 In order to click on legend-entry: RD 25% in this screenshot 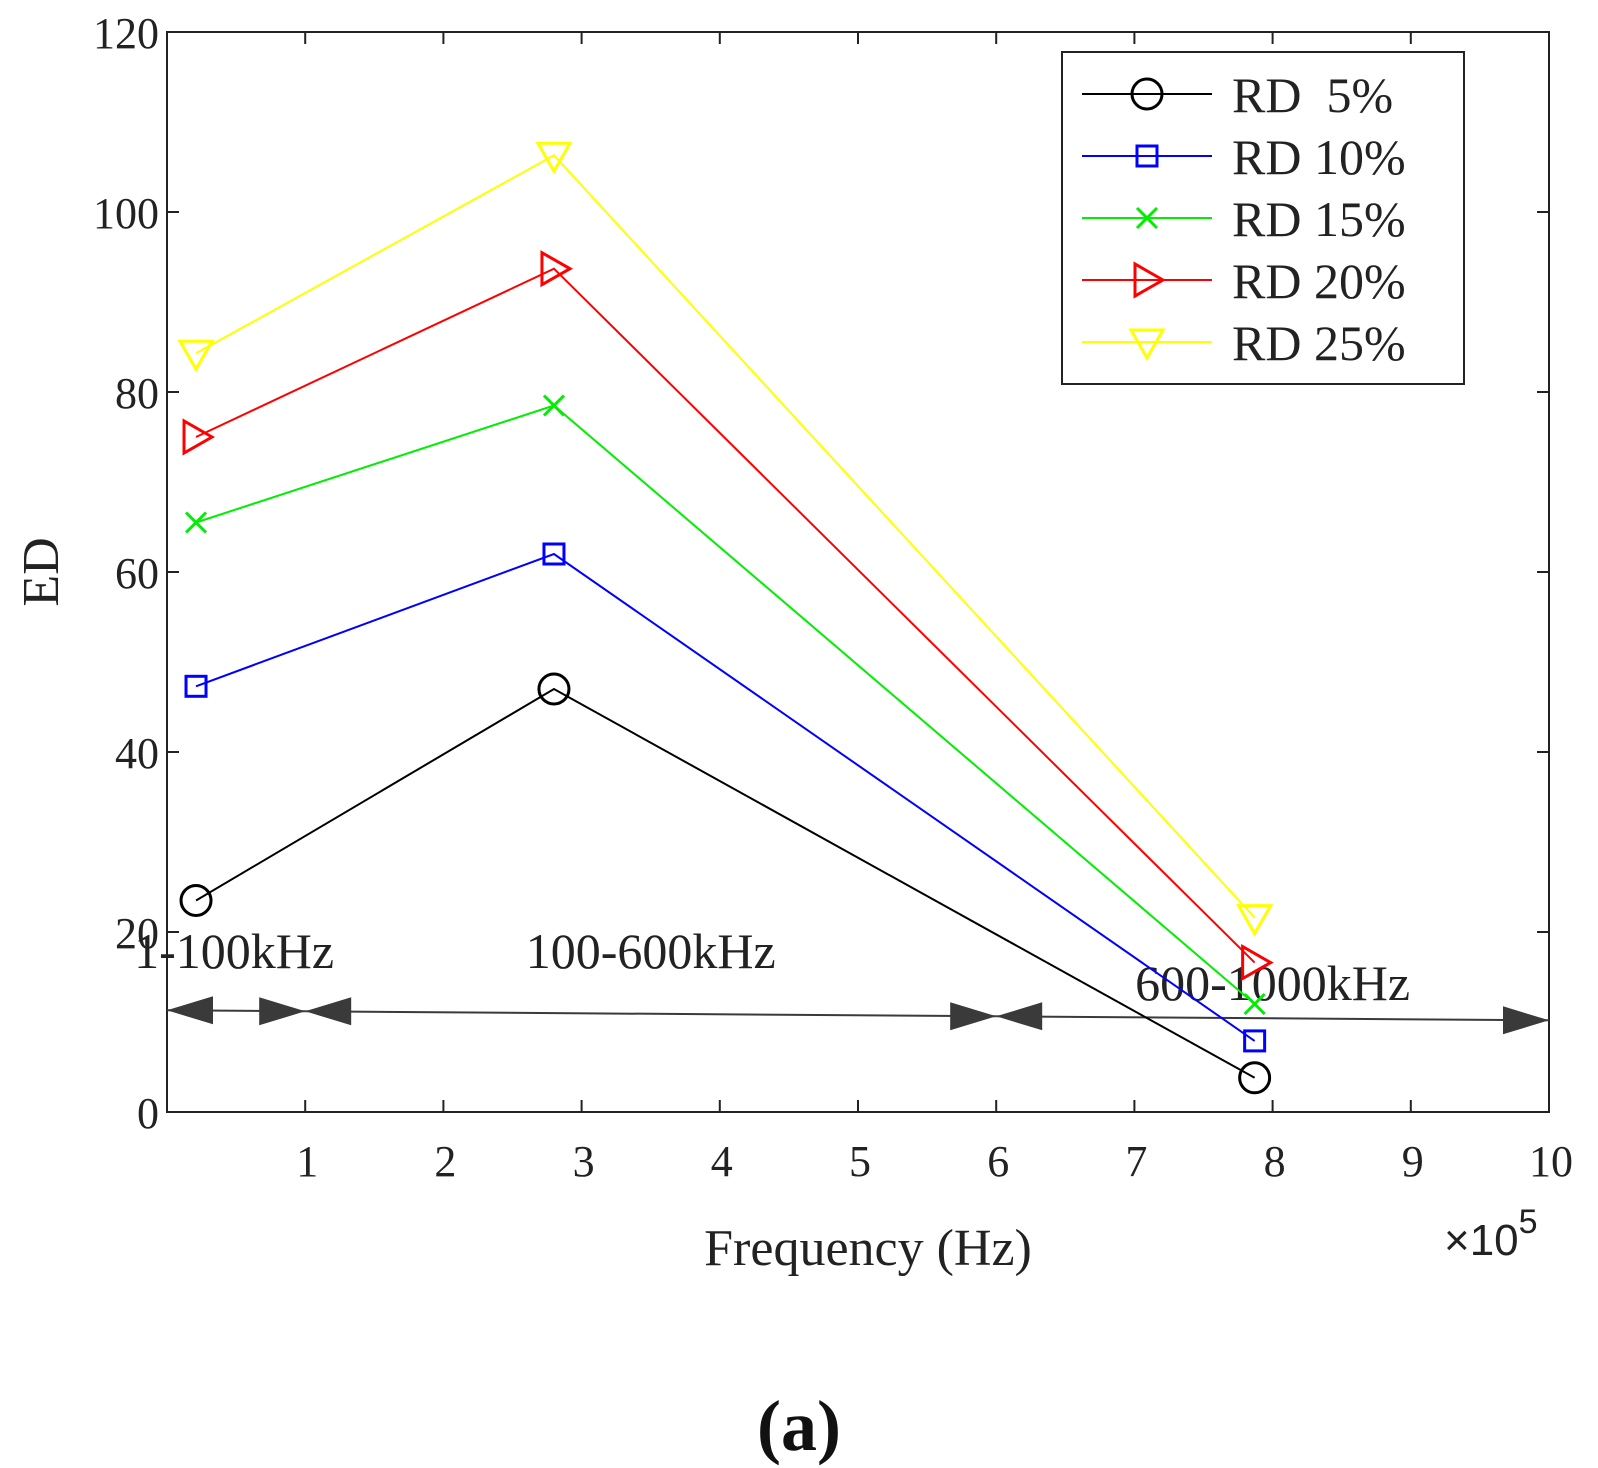, I will do `click(1244, 343)`.